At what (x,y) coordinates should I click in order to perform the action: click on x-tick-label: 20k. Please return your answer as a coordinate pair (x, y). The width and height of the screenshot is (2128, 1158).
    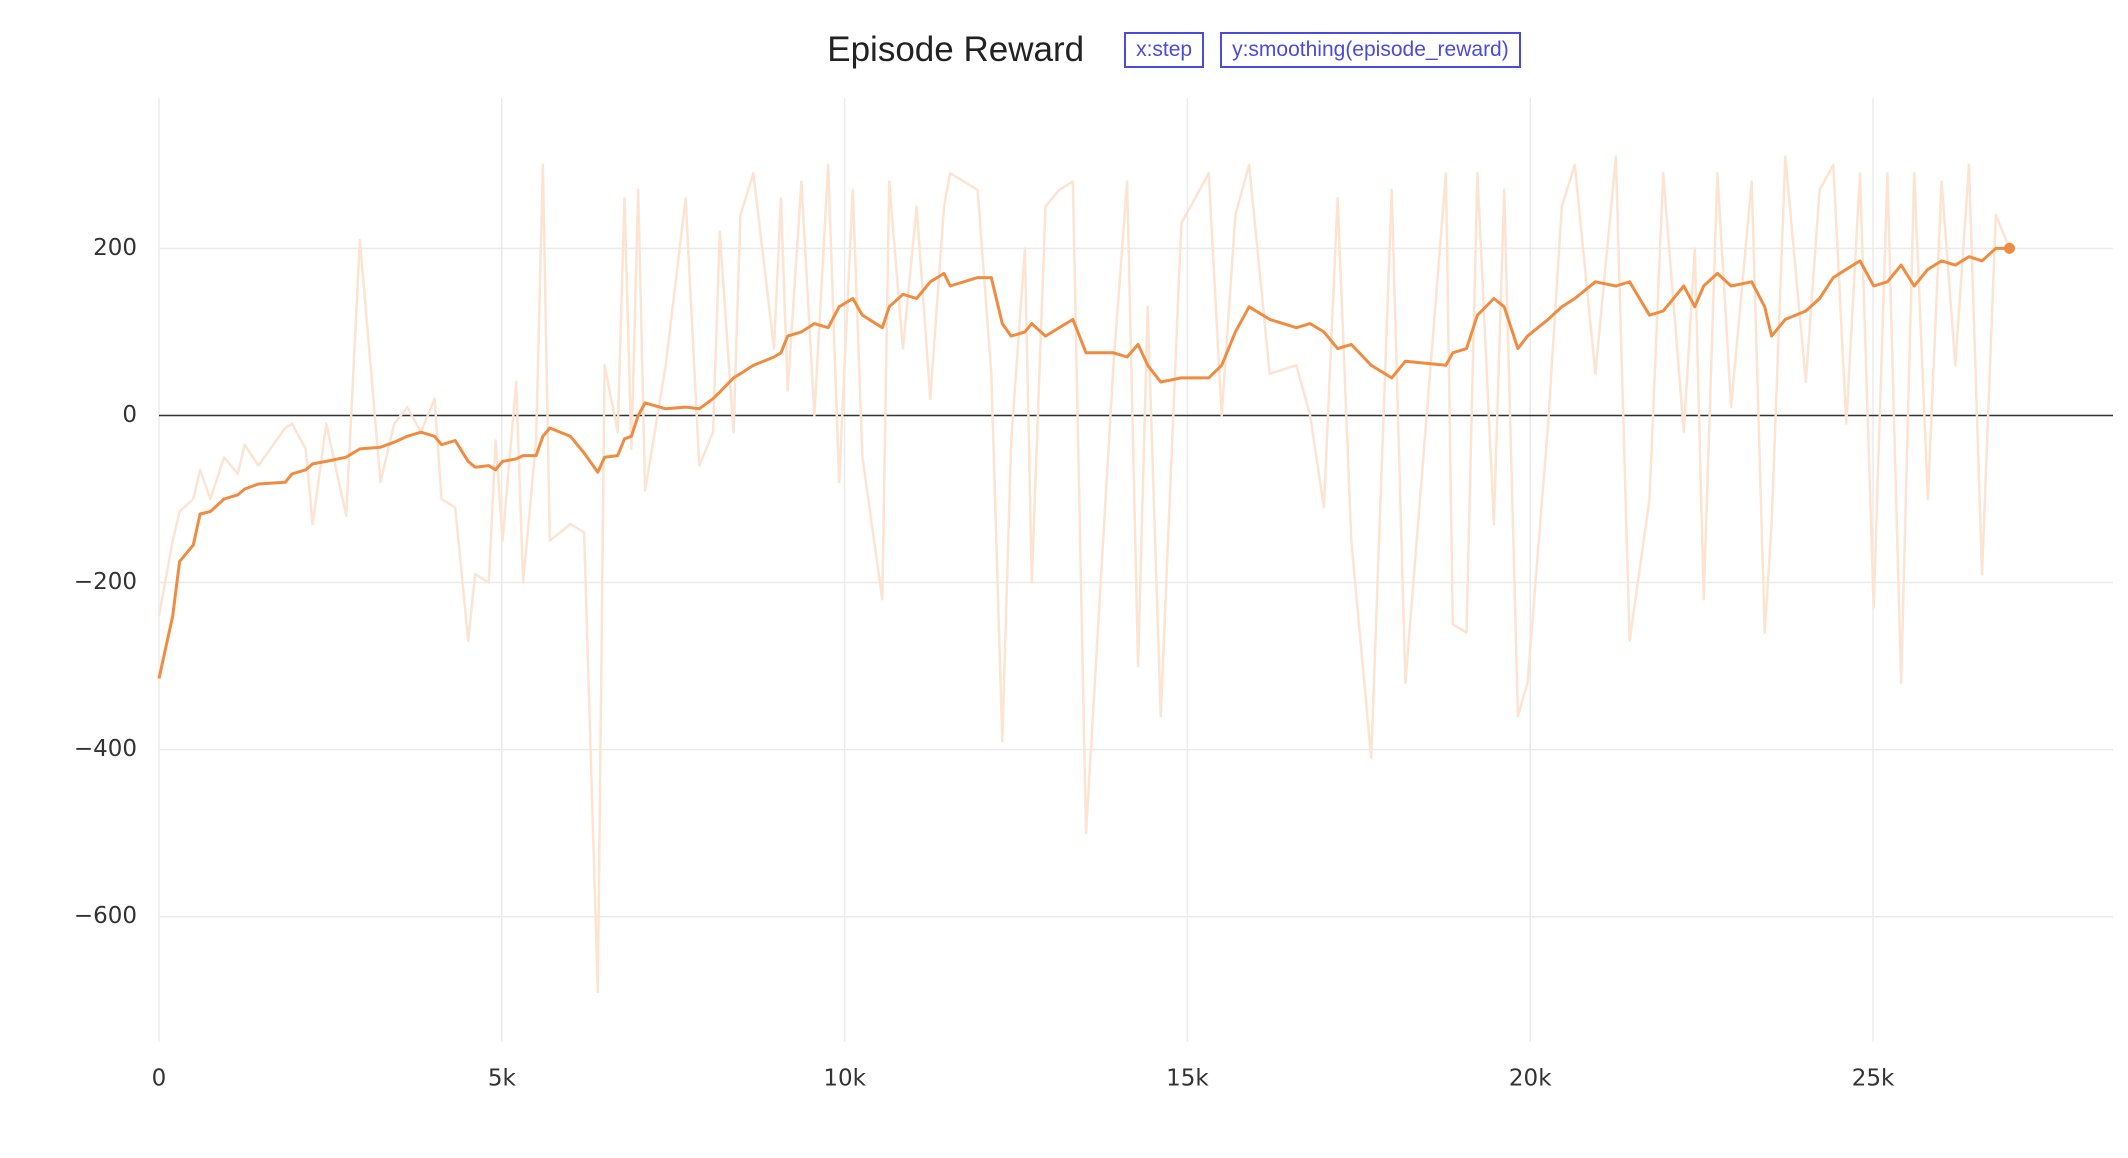
    Looking at the image, I should click on (1530, 1079).